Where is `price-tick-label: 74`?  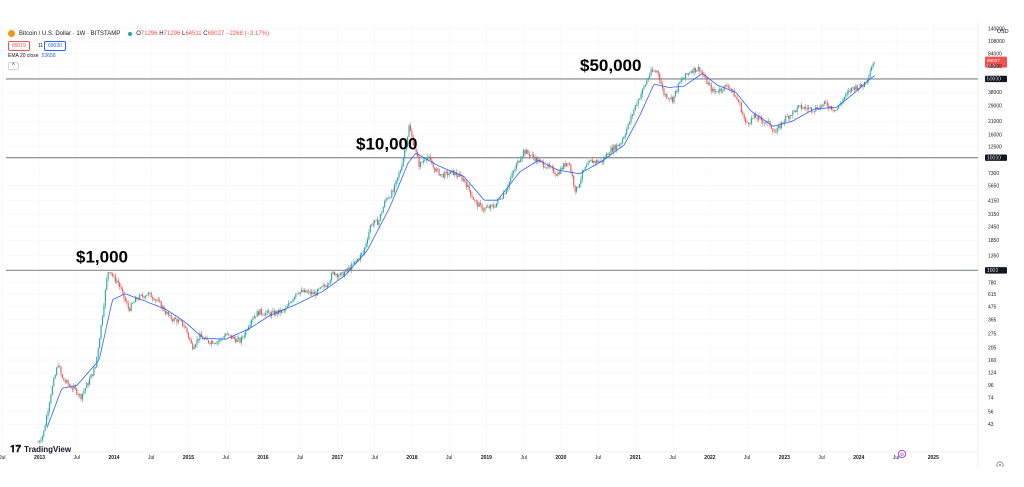 price-tick-label: 74 is located at coordinates (991, 399).